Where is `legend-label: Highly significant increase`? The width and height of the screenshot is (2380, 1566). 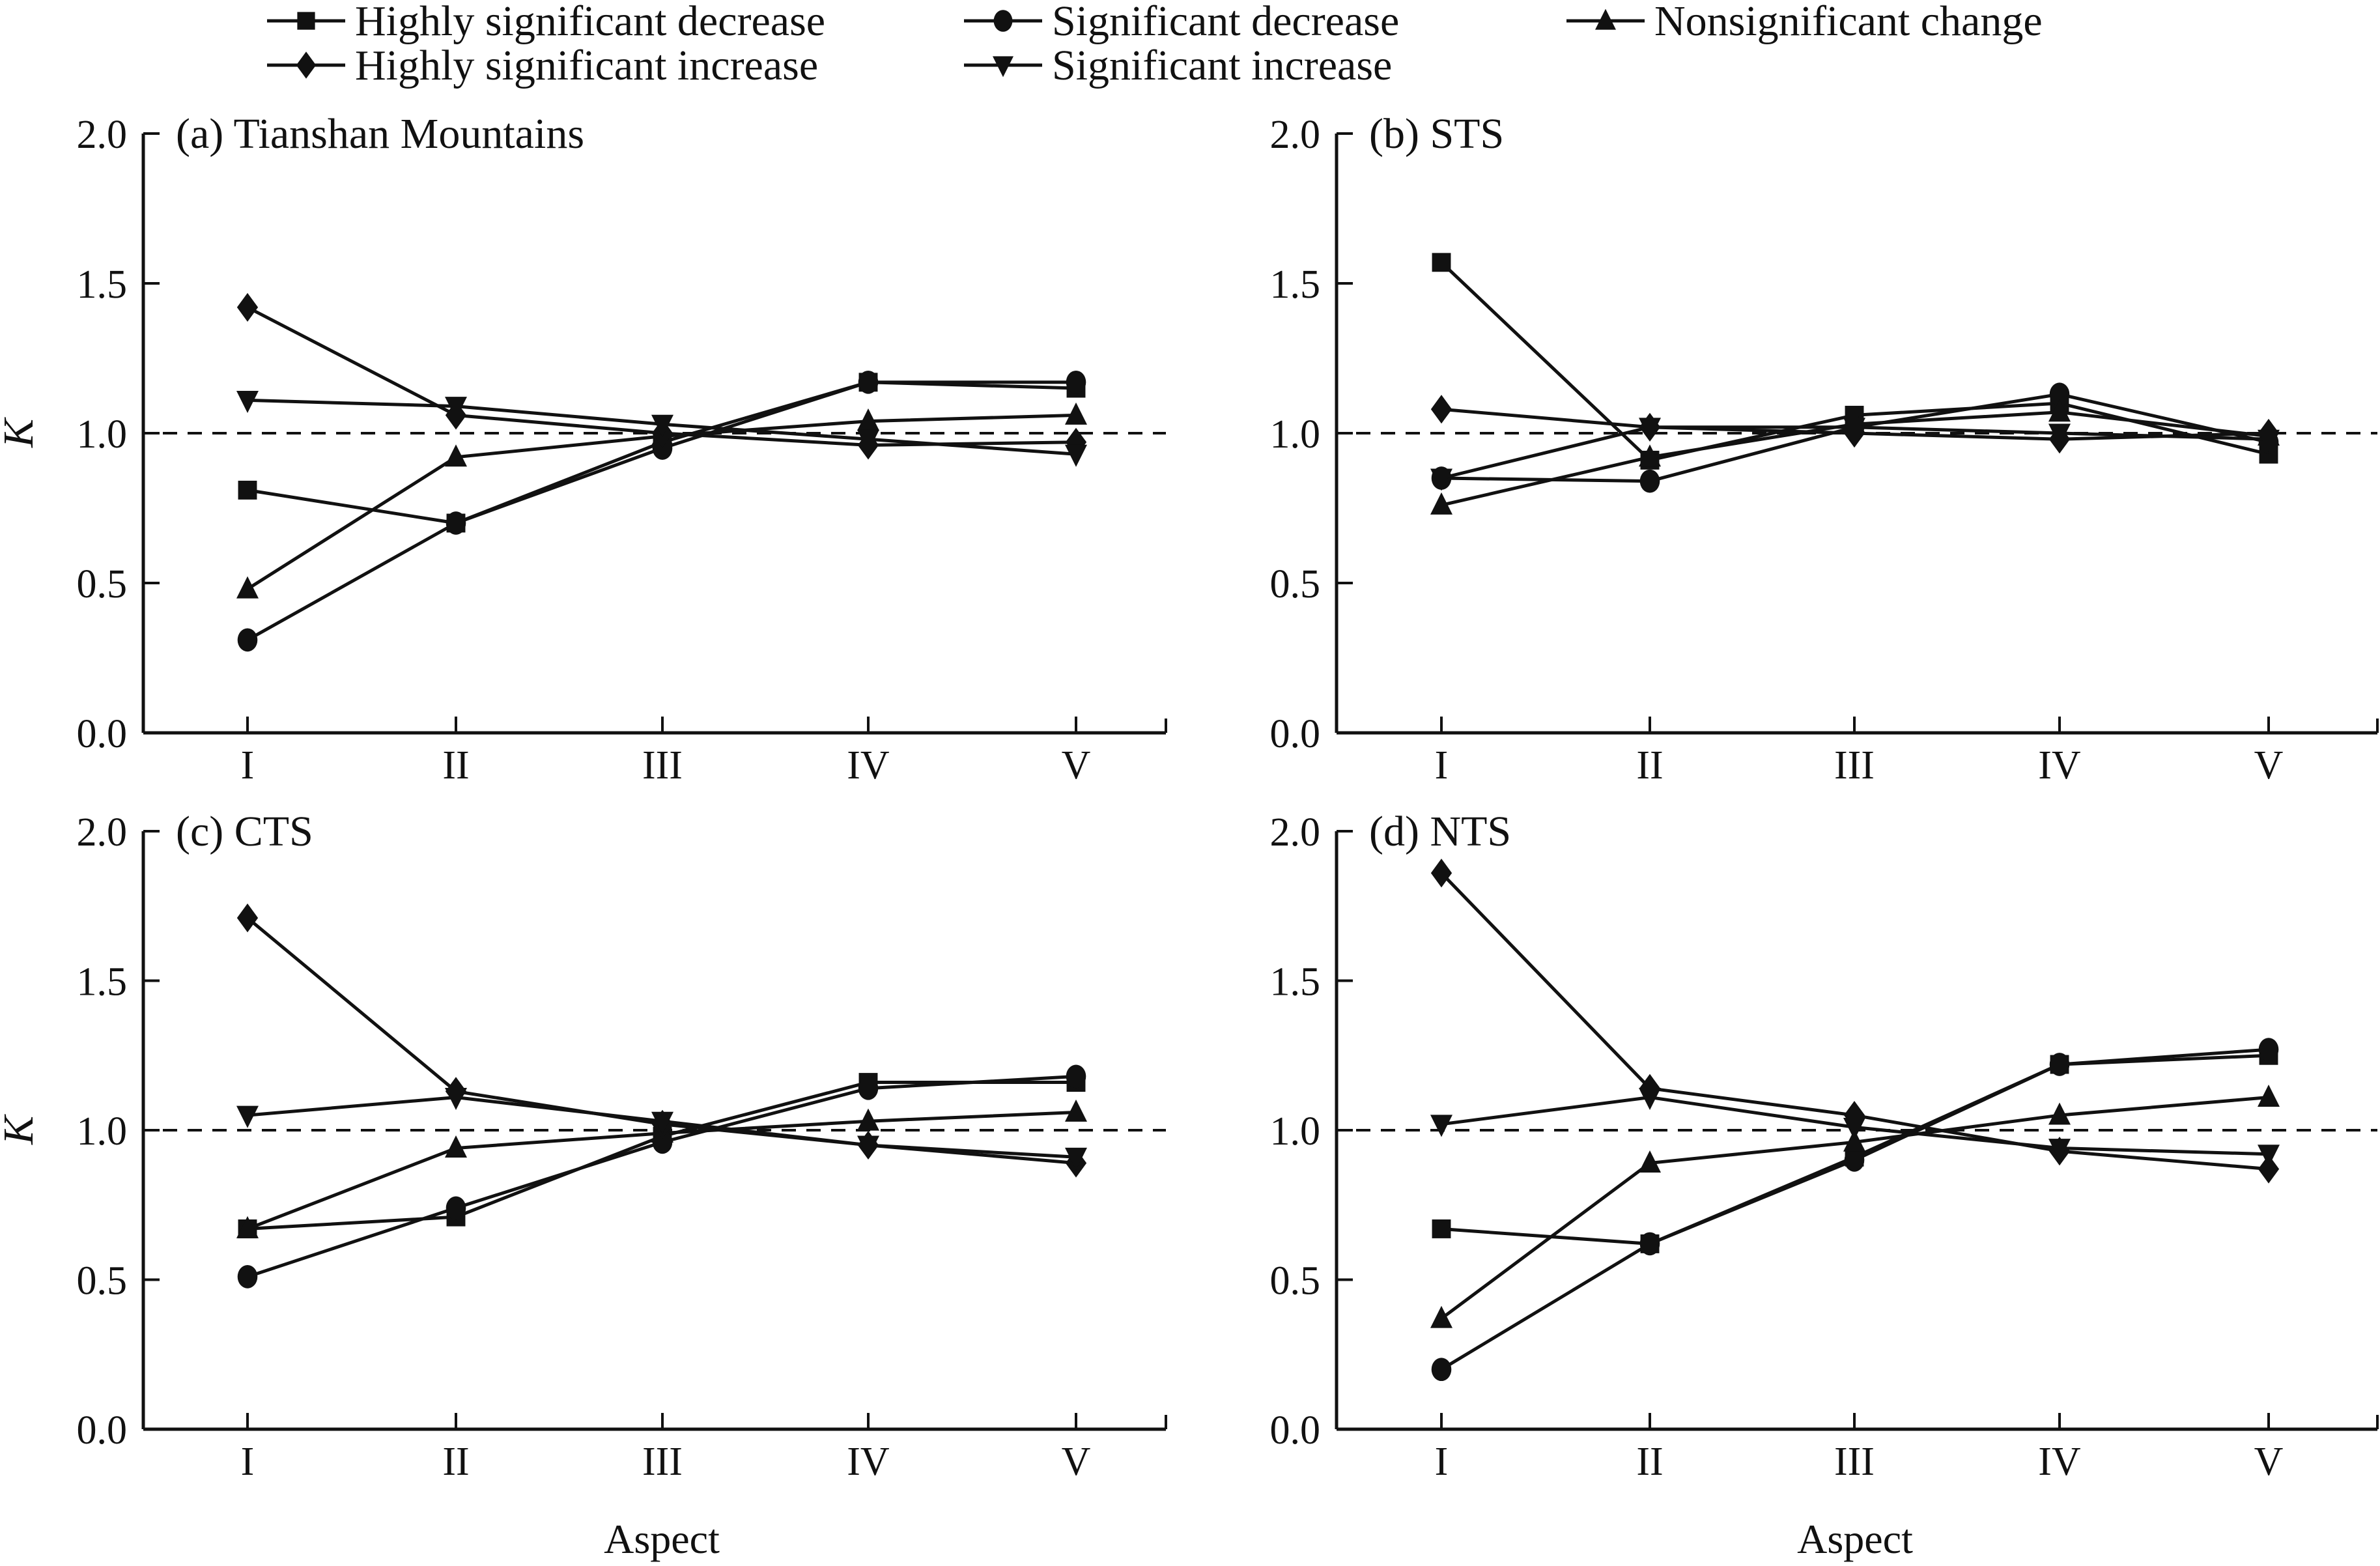 legend-label: Highly significant increase is located at coordinates (586, 65).